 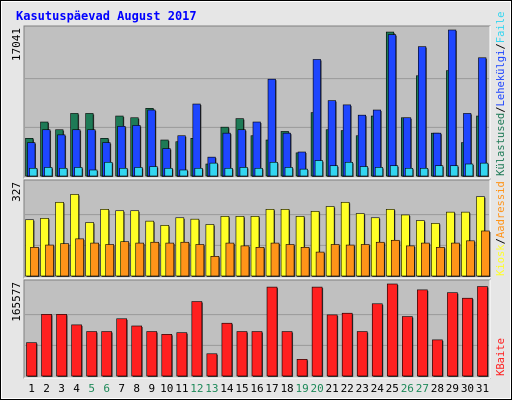 I want to click on legend-entry: KBaite, so click(x=501, y=357).